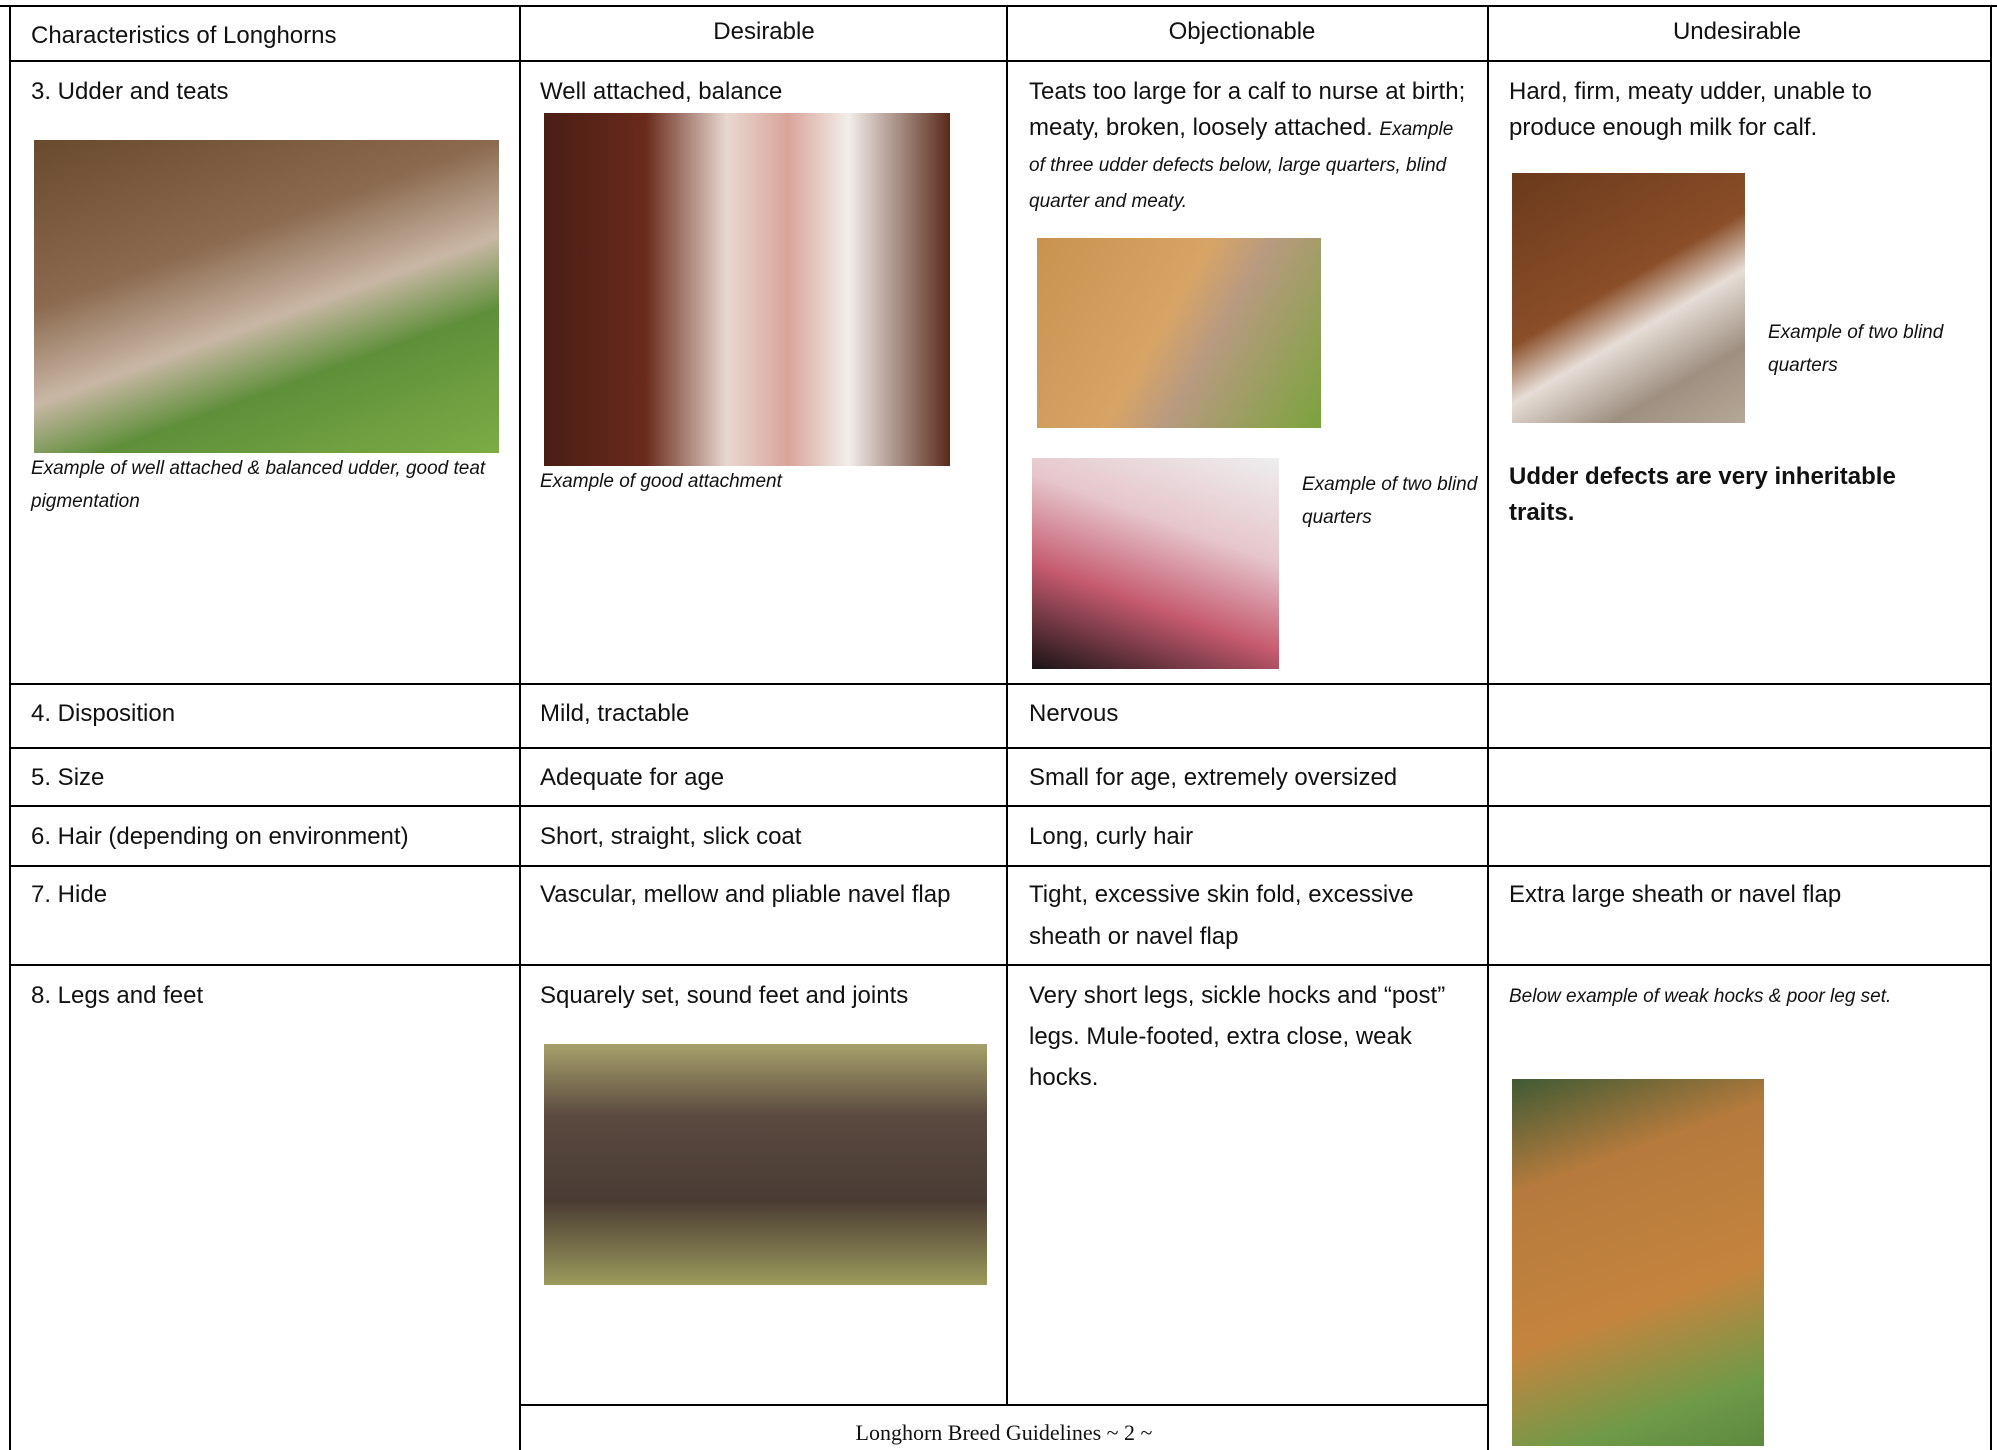 The height and width of the screenshot is (1450, 1997). Describe the element at coordinates (68, 777) in the screenshot. I see `cell: 5. Size` at that location.